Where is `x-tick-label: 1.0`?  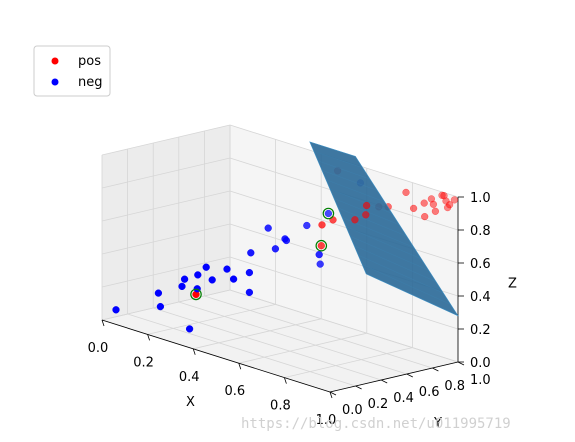 x-tick-label: 1.0 is located at coordinates (326, 420).